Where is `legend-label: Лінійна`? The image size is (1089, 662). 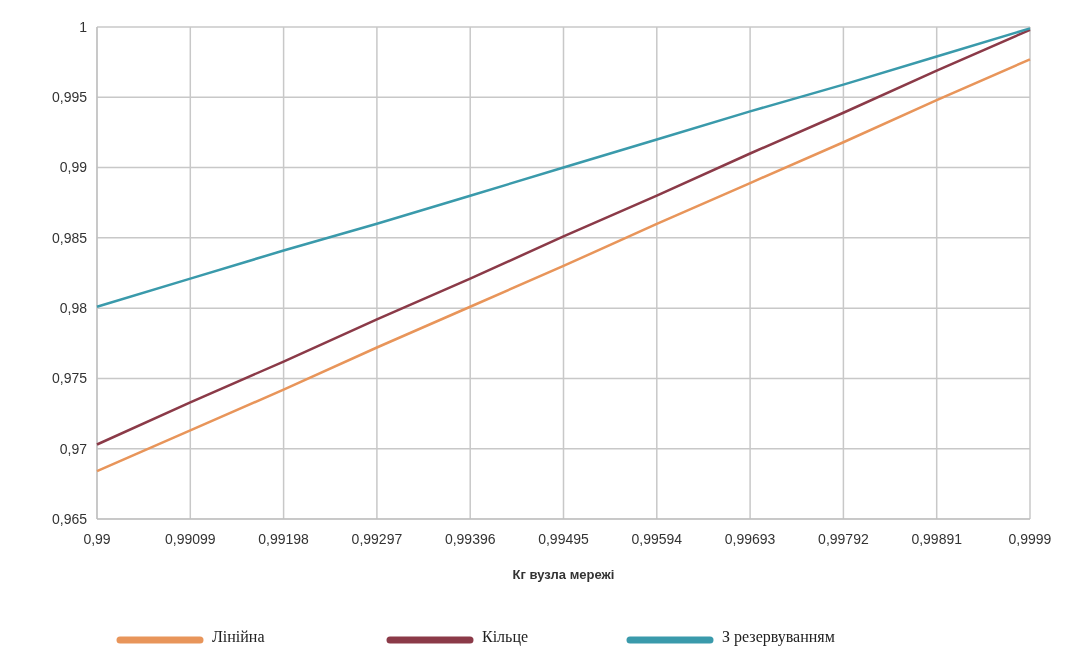 legend-label: Лінійна is located at coordinates (238, 636).